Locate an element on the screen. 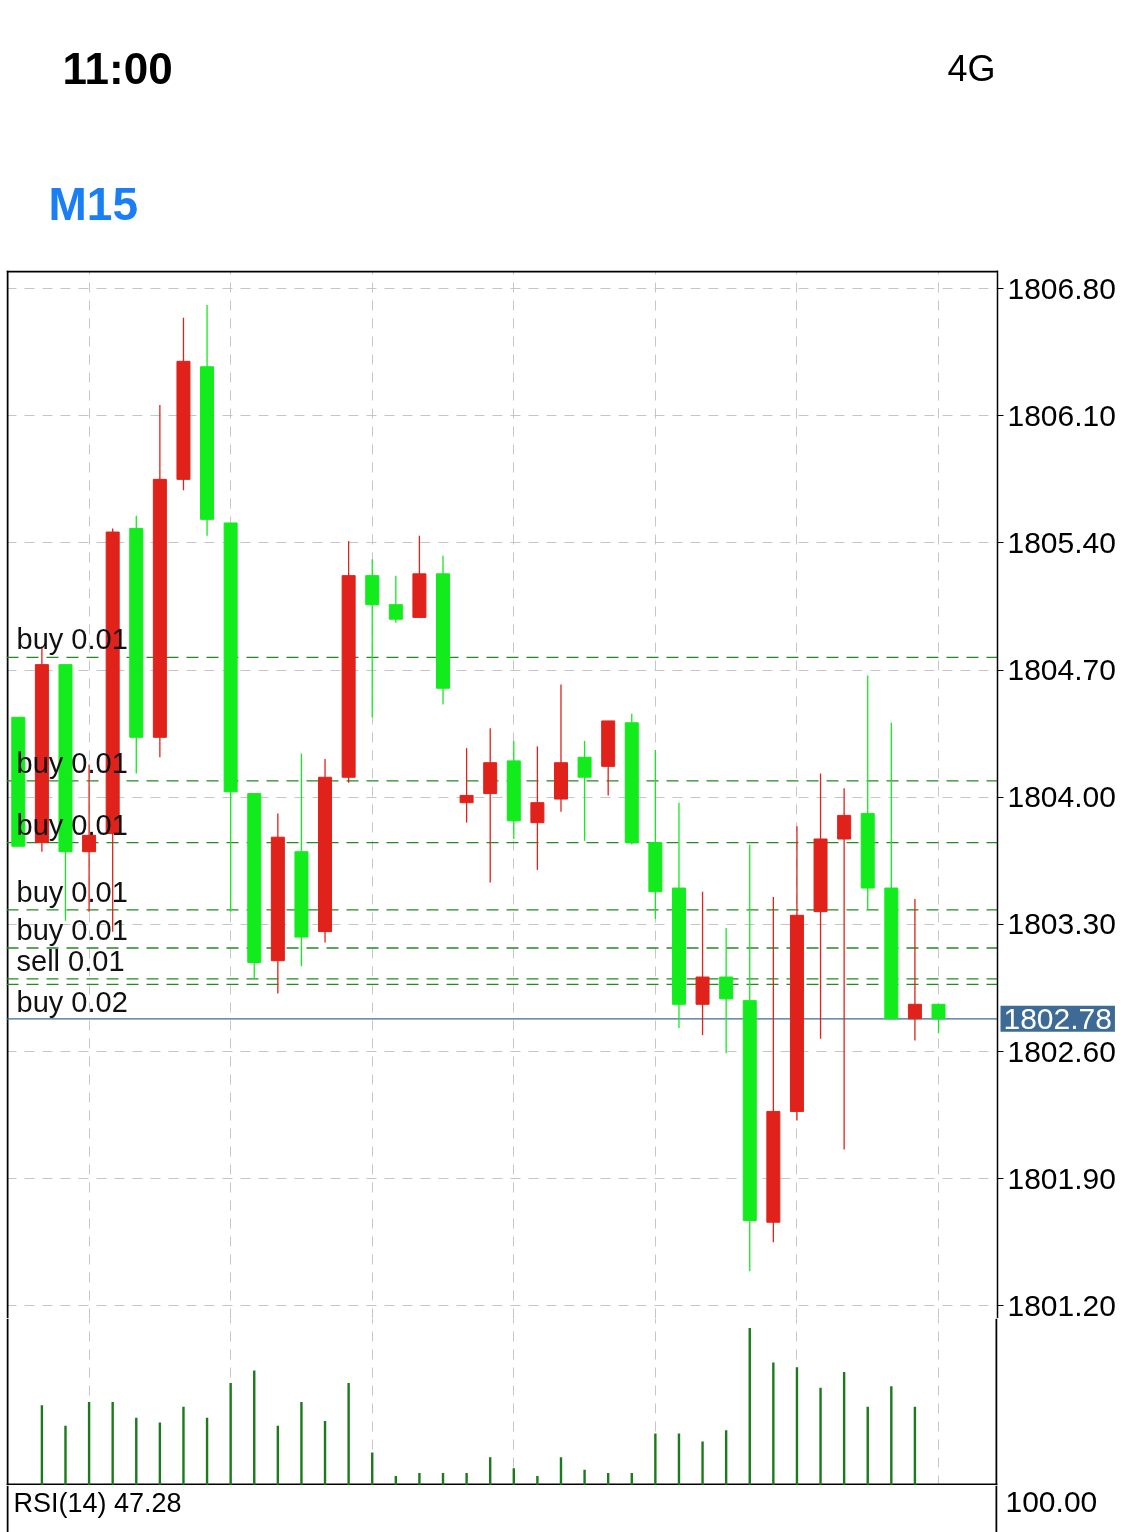 This screenshot has width=1125, height=1532. ref-line-label: 1802.78 is located at coordinates (1057, 1018).